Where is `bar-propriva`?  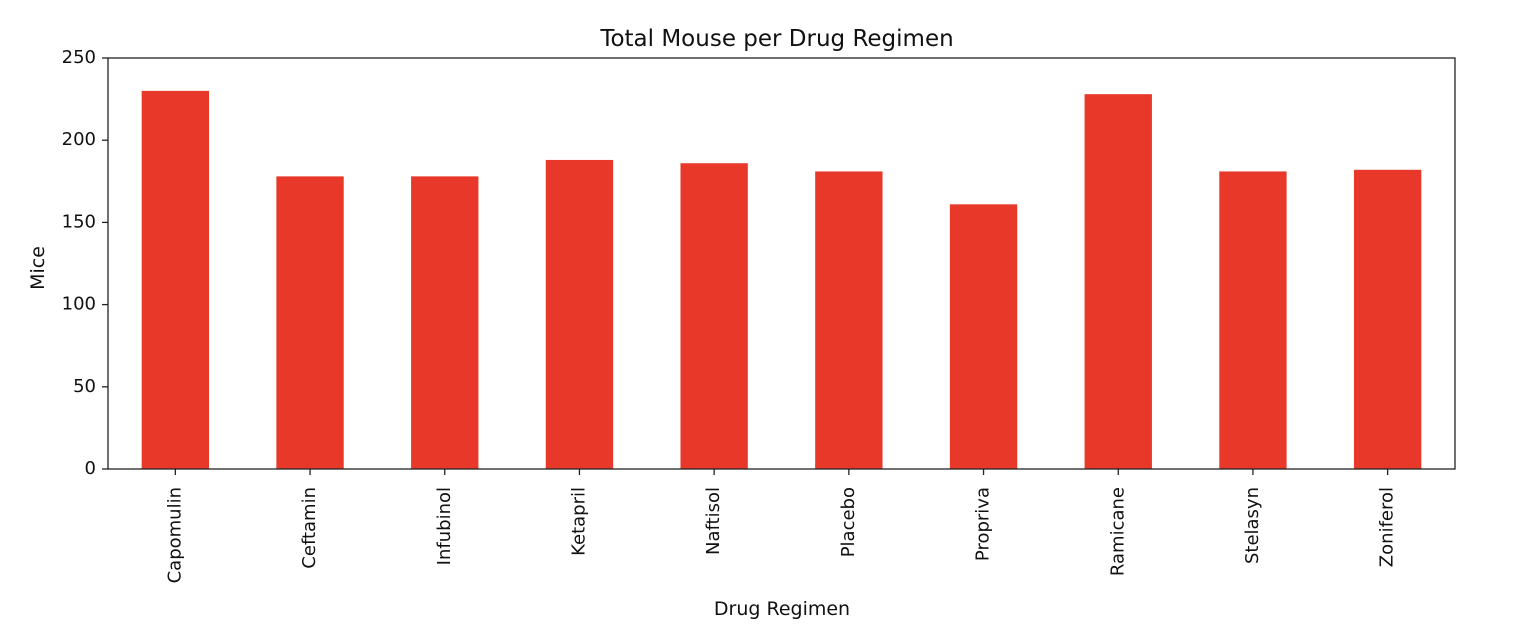
bar-propriva is located at coordinates (983, 336).